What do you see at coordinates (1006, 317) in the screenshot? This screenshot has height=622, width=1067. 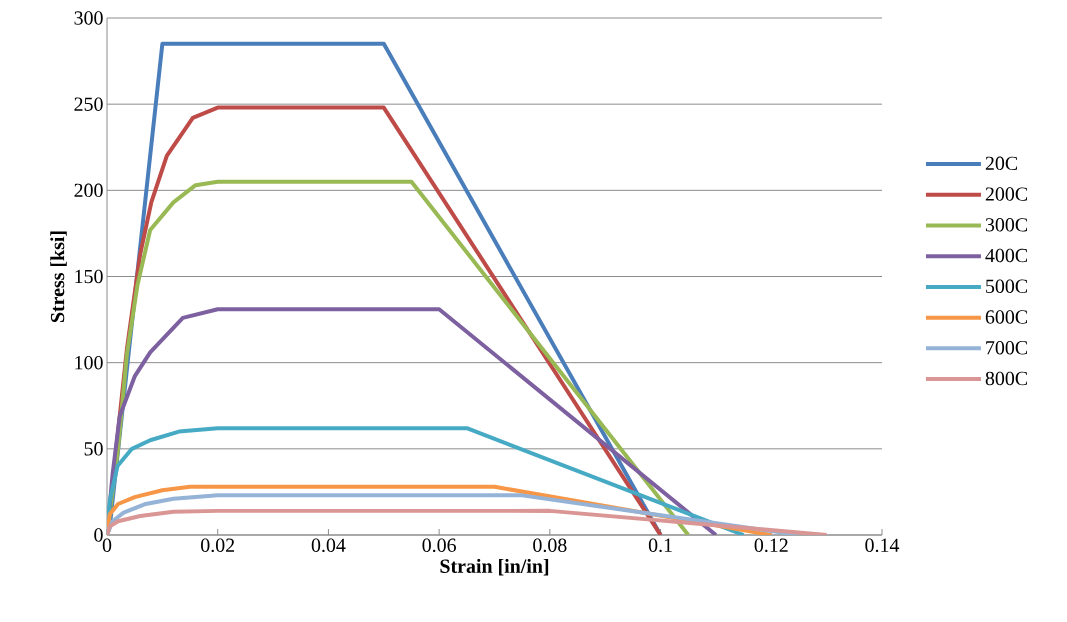 I see `legend-label: 600C` at bounding box center [1006, 317].